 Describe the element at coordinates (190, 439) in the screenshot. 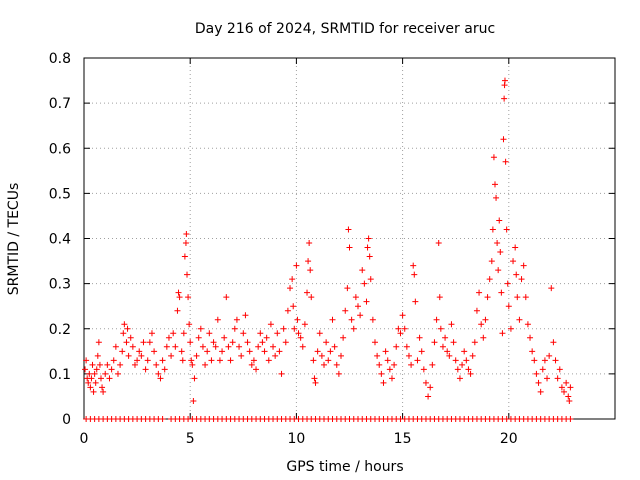

I see `x-tick-label: 5` at that location.